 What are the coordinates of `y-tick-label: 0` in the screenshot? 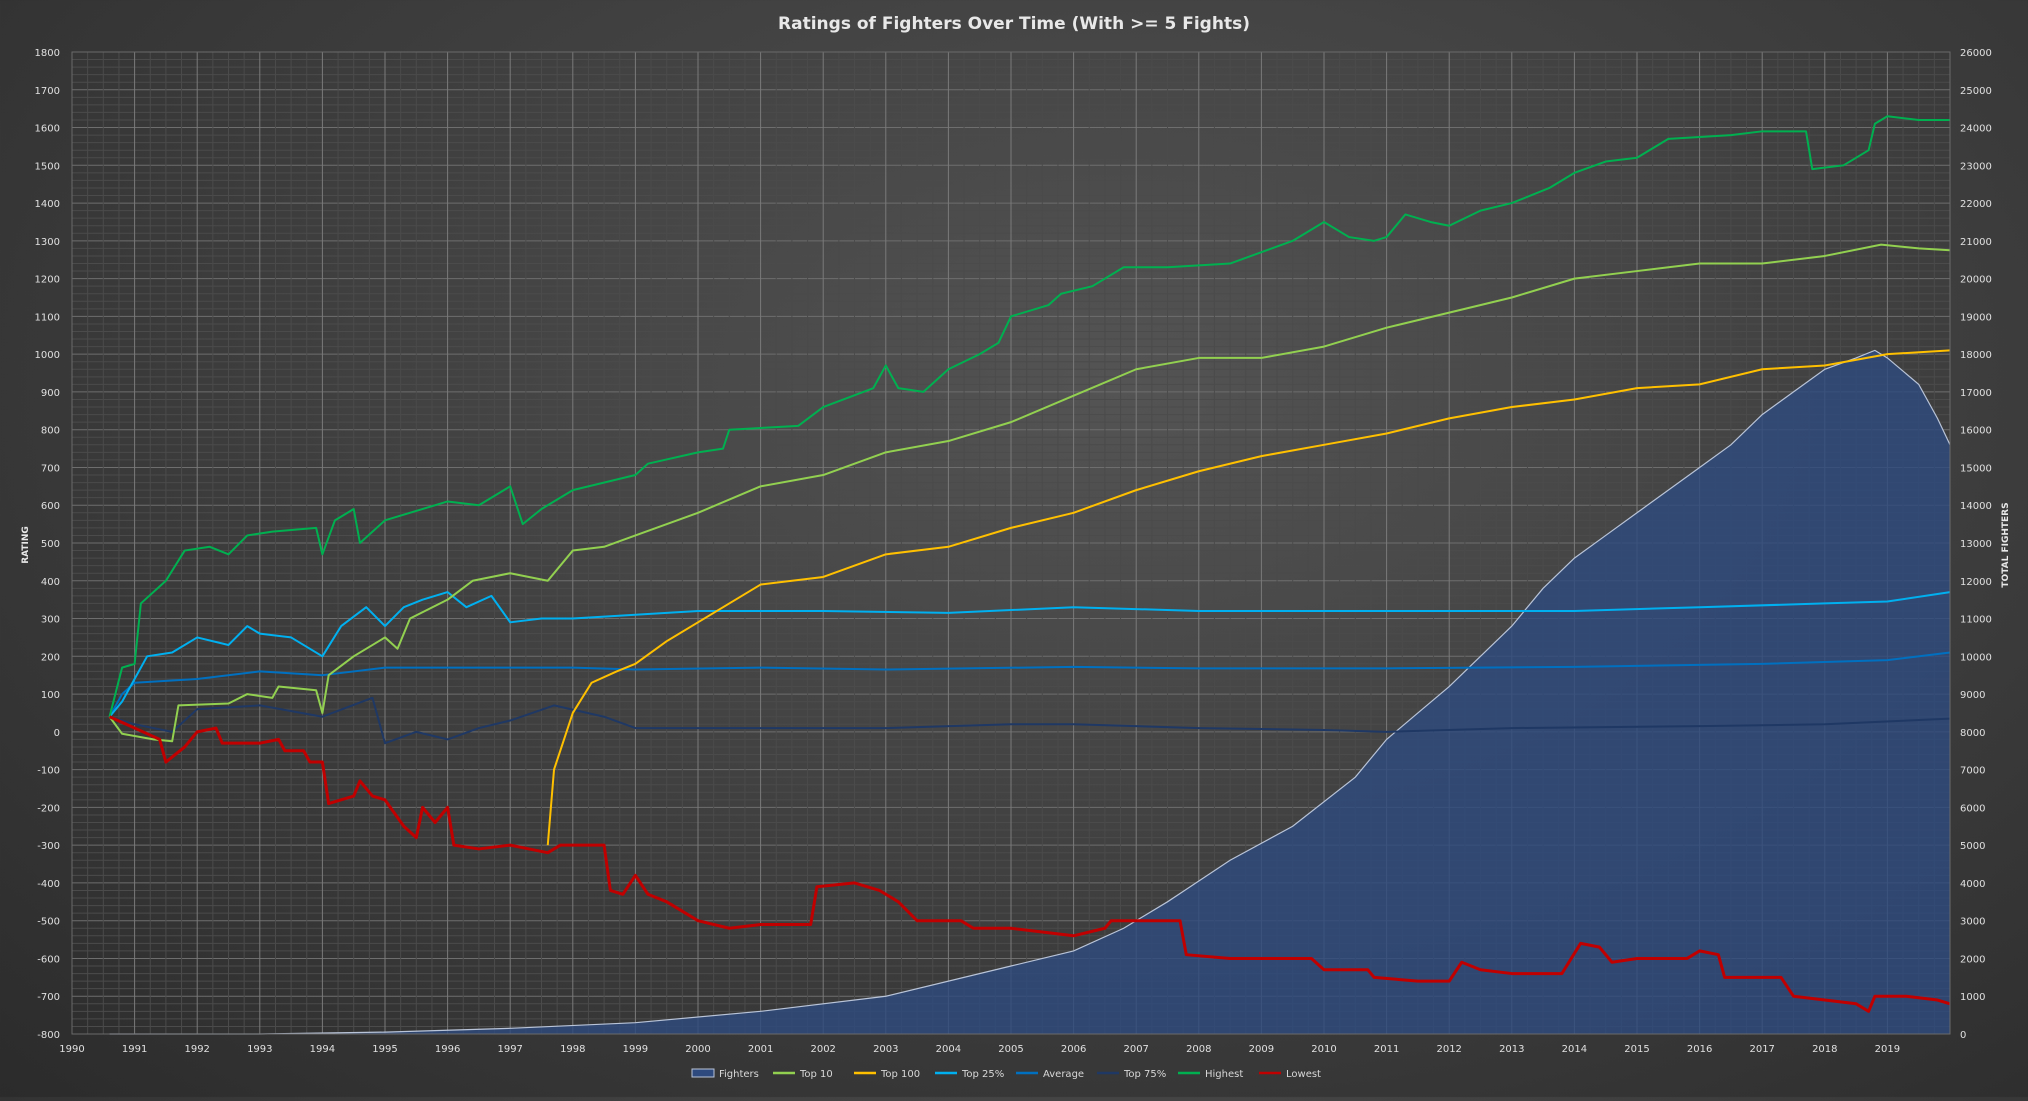 It's located at (57, 733).